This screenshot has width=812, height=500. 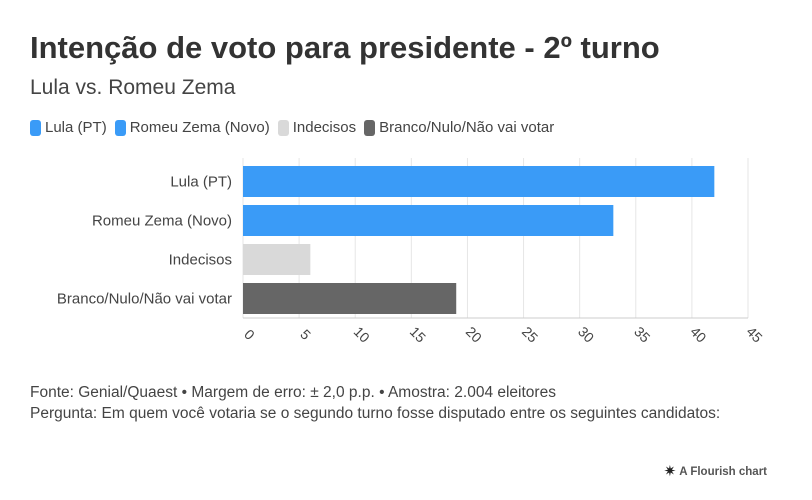 I want to click on flourish-asterisk-icon: ✷, so click(x=670, y=471).